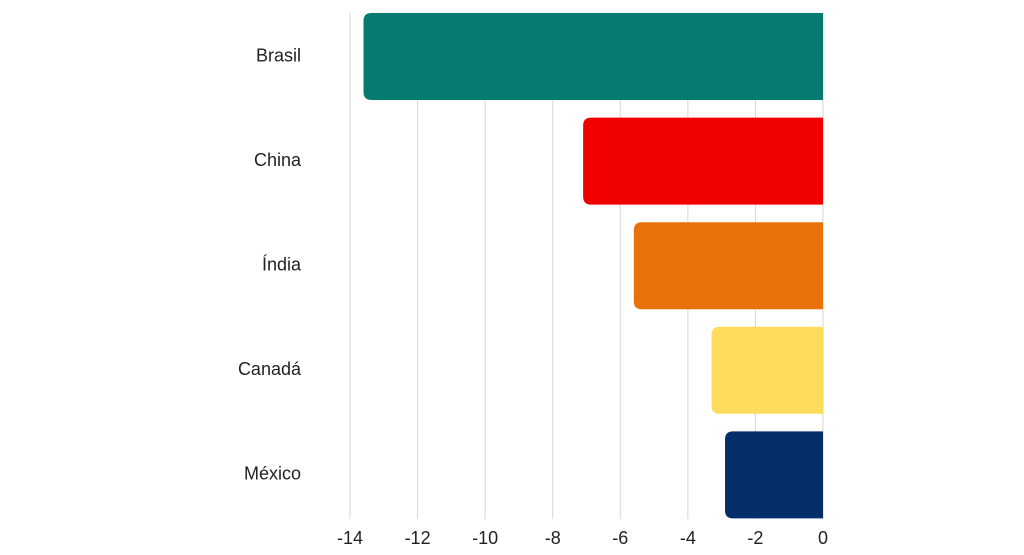  I want to click on y-tick-label: China, so click(278, 160).